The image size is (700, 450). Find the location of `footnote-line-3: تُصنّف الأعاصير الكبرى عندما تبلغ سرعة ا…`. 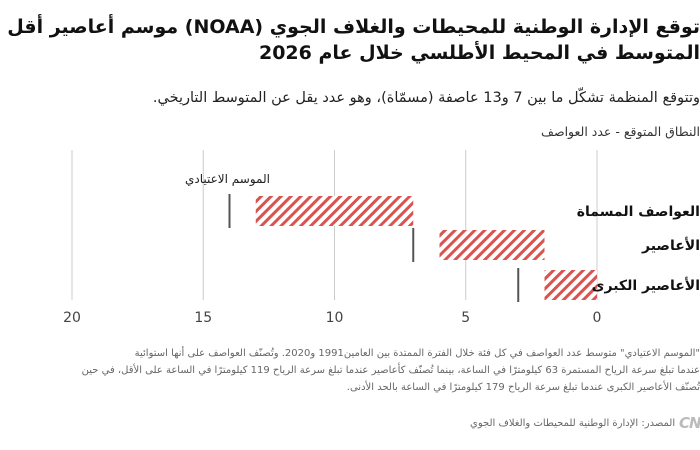

footnote-line-3: تُصنّف الأعاصير الكبرى عندما تبلغ سرعة ا… is located at coordinates (523, 387).